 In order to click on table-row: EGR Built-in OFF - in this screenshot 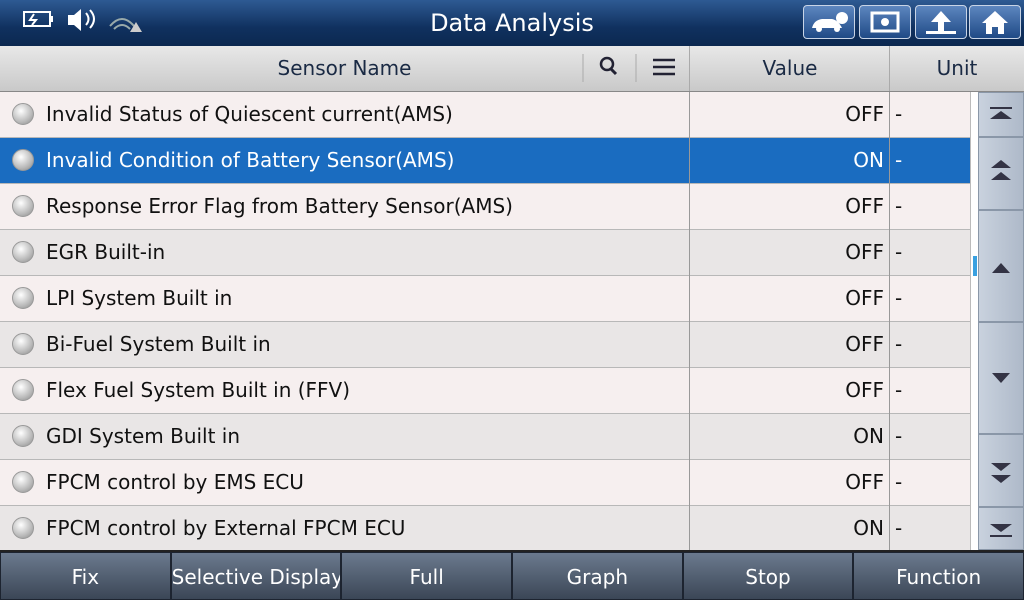, I will do `click(485, 253)`.